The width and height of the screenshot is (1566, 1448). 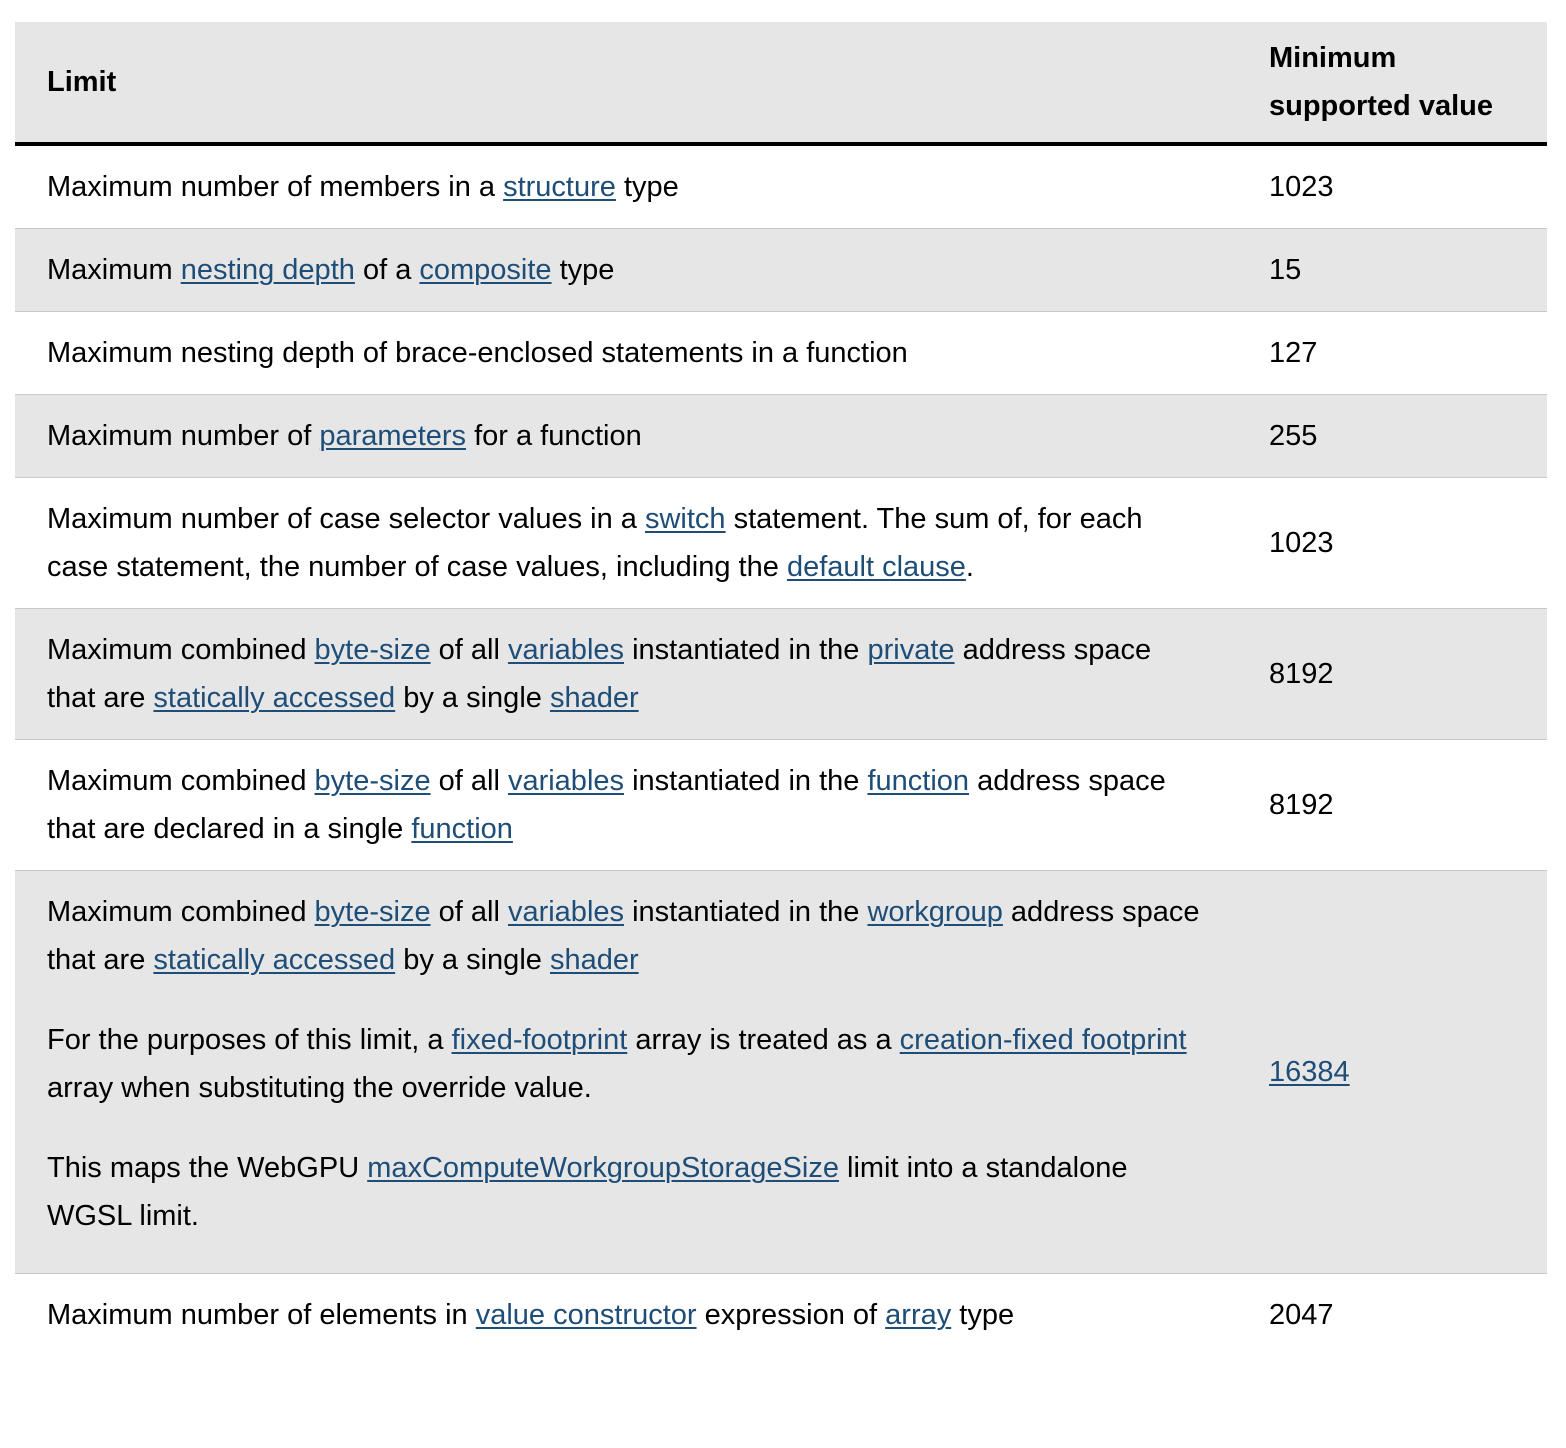 I want to click on table-header: Limit Minimum supported value, so click(x=781, y=84).